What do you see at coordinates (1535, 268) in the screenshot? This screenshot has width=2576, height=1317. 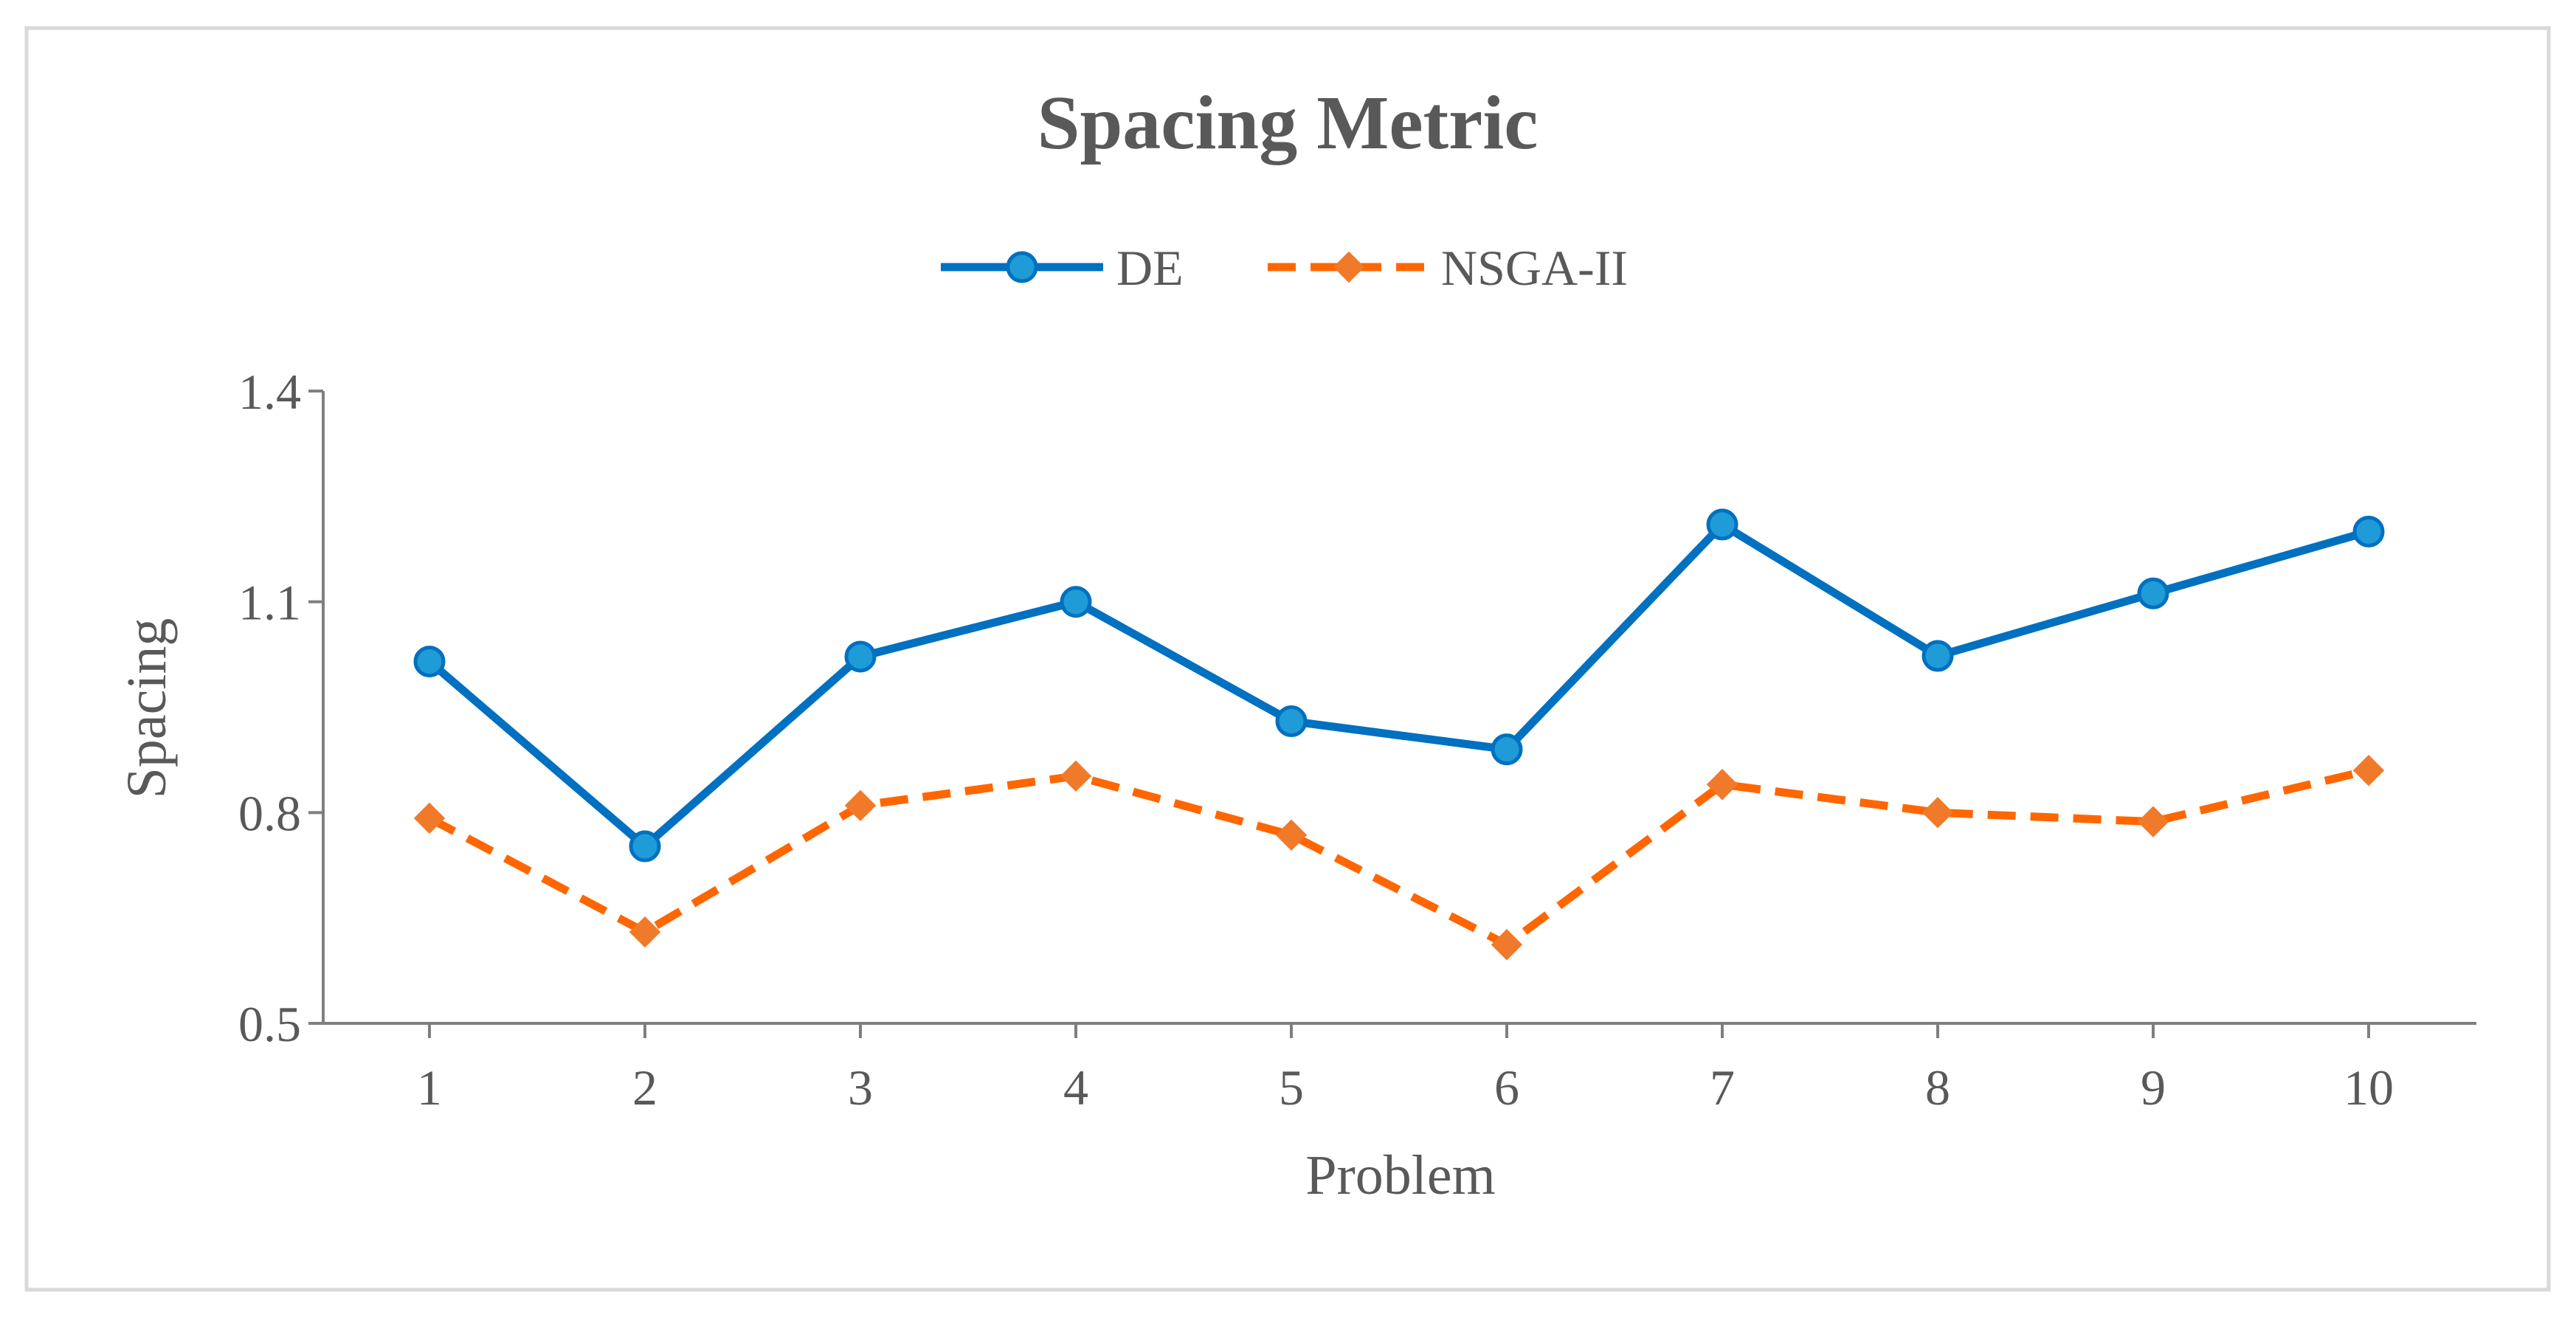 I see `legend-nsga-ii-label: NSGA-II` at bounding box center [1535, 268].